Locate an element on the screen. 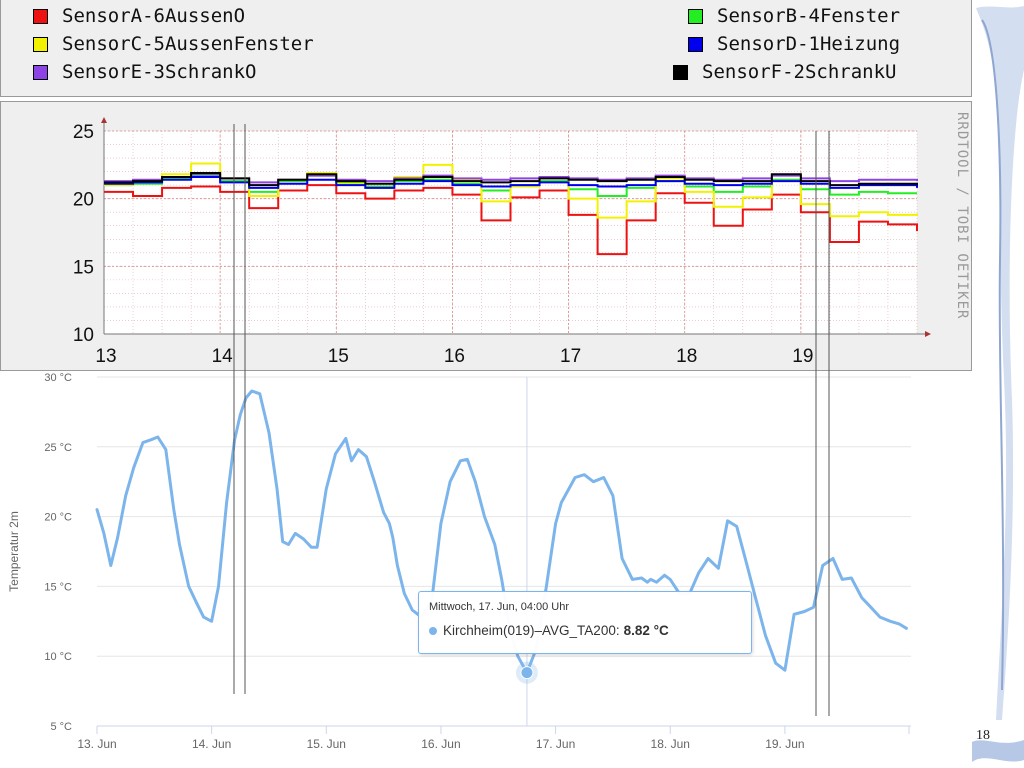 Image resolution: width=1024 pixels, height=768 pixels. hc-y-tick-label: 20 °C is located at coordinates (58, 518).